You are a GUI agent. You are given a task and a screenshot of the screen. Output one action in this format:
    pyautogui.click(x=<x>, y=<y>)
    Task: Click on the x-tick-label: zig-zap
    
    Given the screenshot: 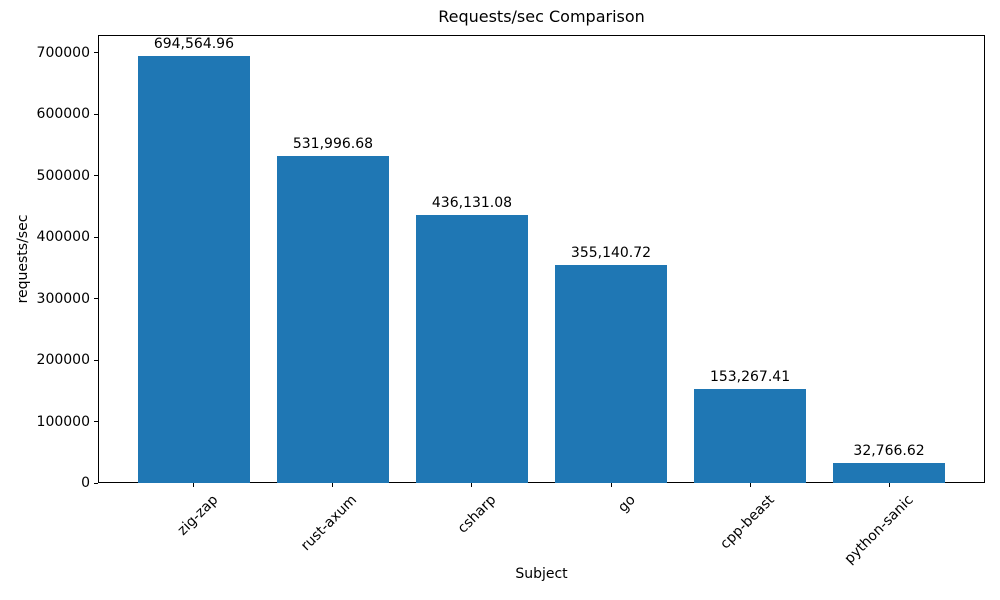 What is the action you would take?
    pyautogui.click(x=198, y=515)
    